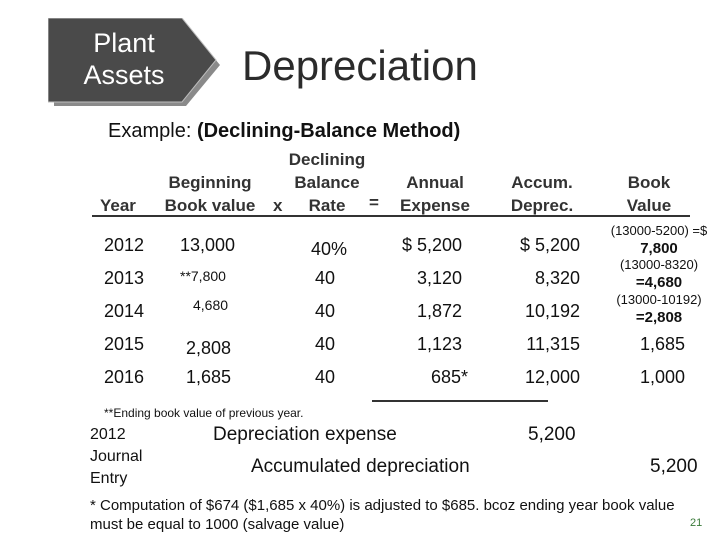  What do you see at coordinates (208, 245) in the screenshot?
I see `row-2012-beginning: 13,000` at bounding box center [208, 245].